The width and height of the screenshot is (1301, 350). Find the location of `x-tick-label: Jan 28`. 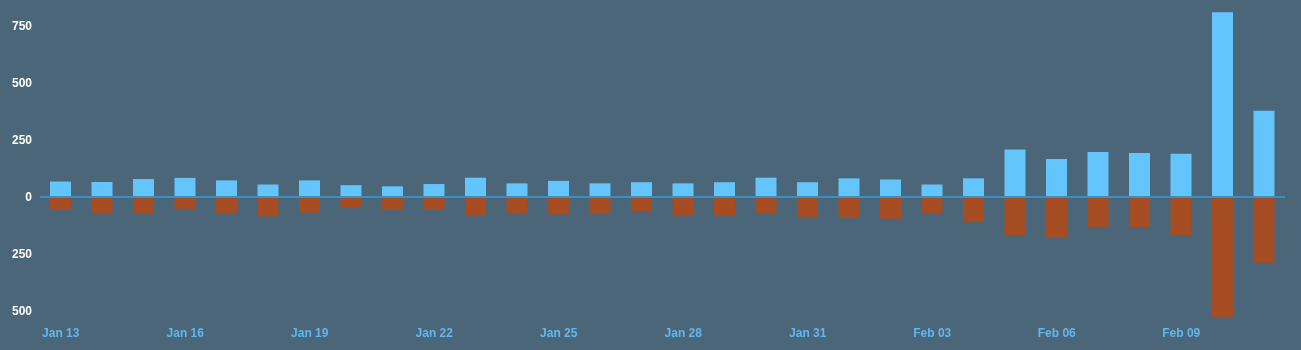

x-tick-label: Jan 28 is located at coordinates (683, 332).